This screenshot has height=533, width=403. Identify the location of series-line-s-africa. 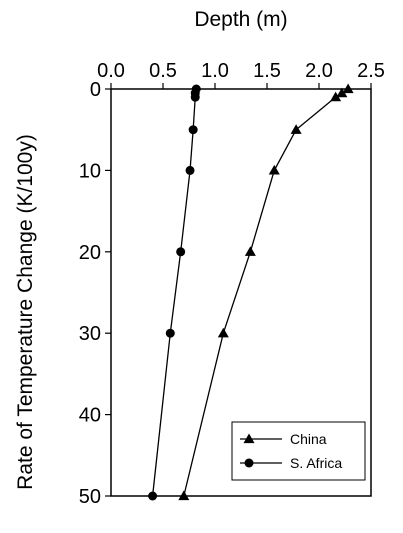
(174, 292).